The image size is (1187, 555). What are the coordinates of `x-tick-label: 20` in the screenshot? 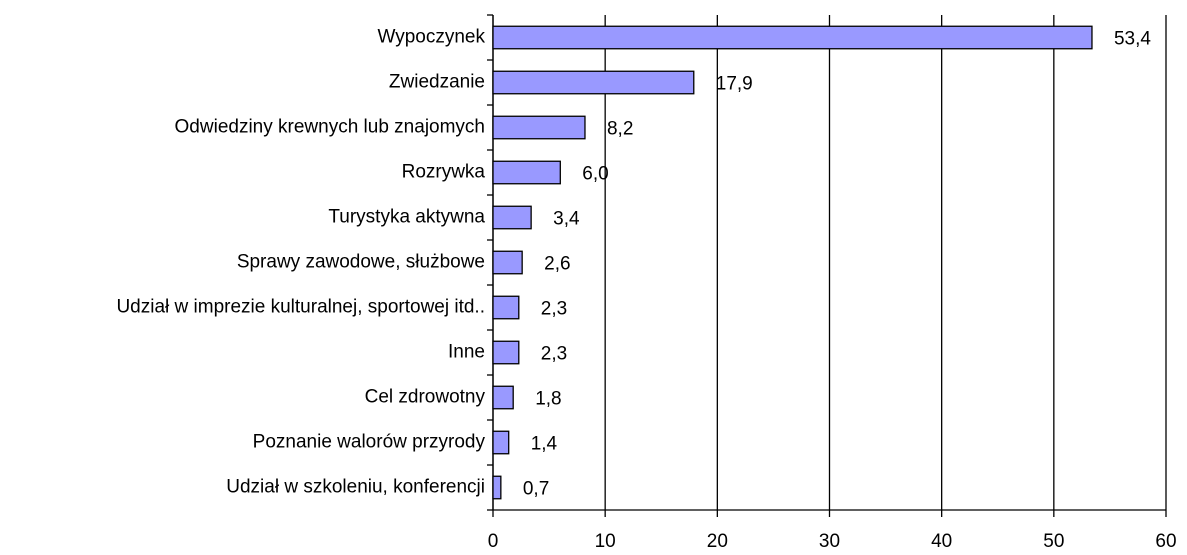 It's located at (717, 541).